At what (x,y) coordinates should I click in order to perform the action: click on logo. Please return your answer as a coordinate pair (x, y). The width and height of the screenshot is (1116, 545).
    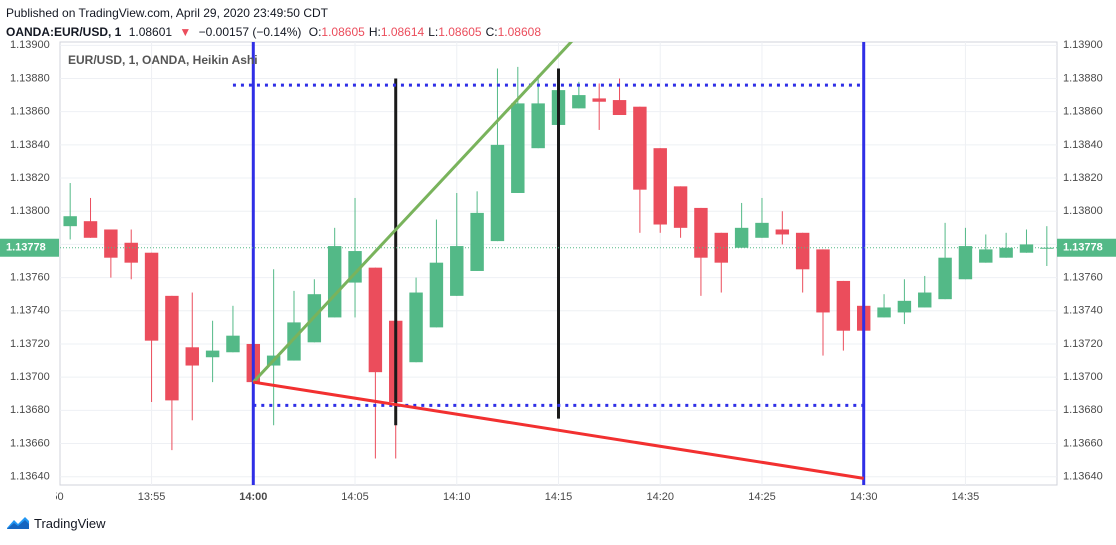
    Looking at the image, I should click on (18, 523).